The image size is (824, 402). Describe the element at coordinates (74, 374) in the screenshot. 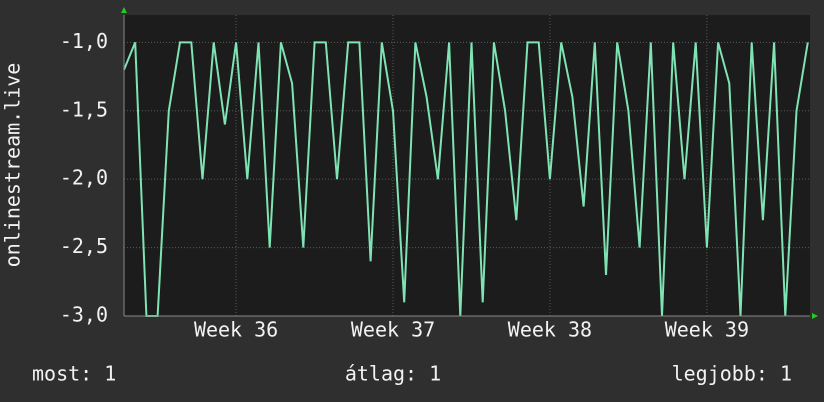

I see `footer-current: most: 1` at that location.